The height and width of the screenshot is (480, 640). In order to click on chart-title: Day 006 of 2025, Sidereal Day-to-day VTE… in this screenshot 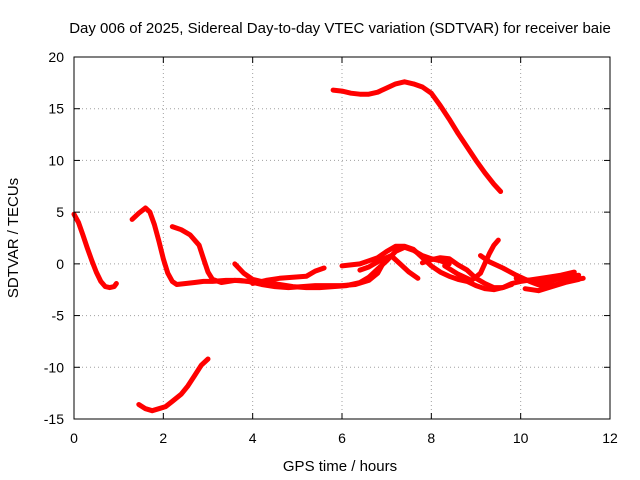, I will do `click(340, 28)`.